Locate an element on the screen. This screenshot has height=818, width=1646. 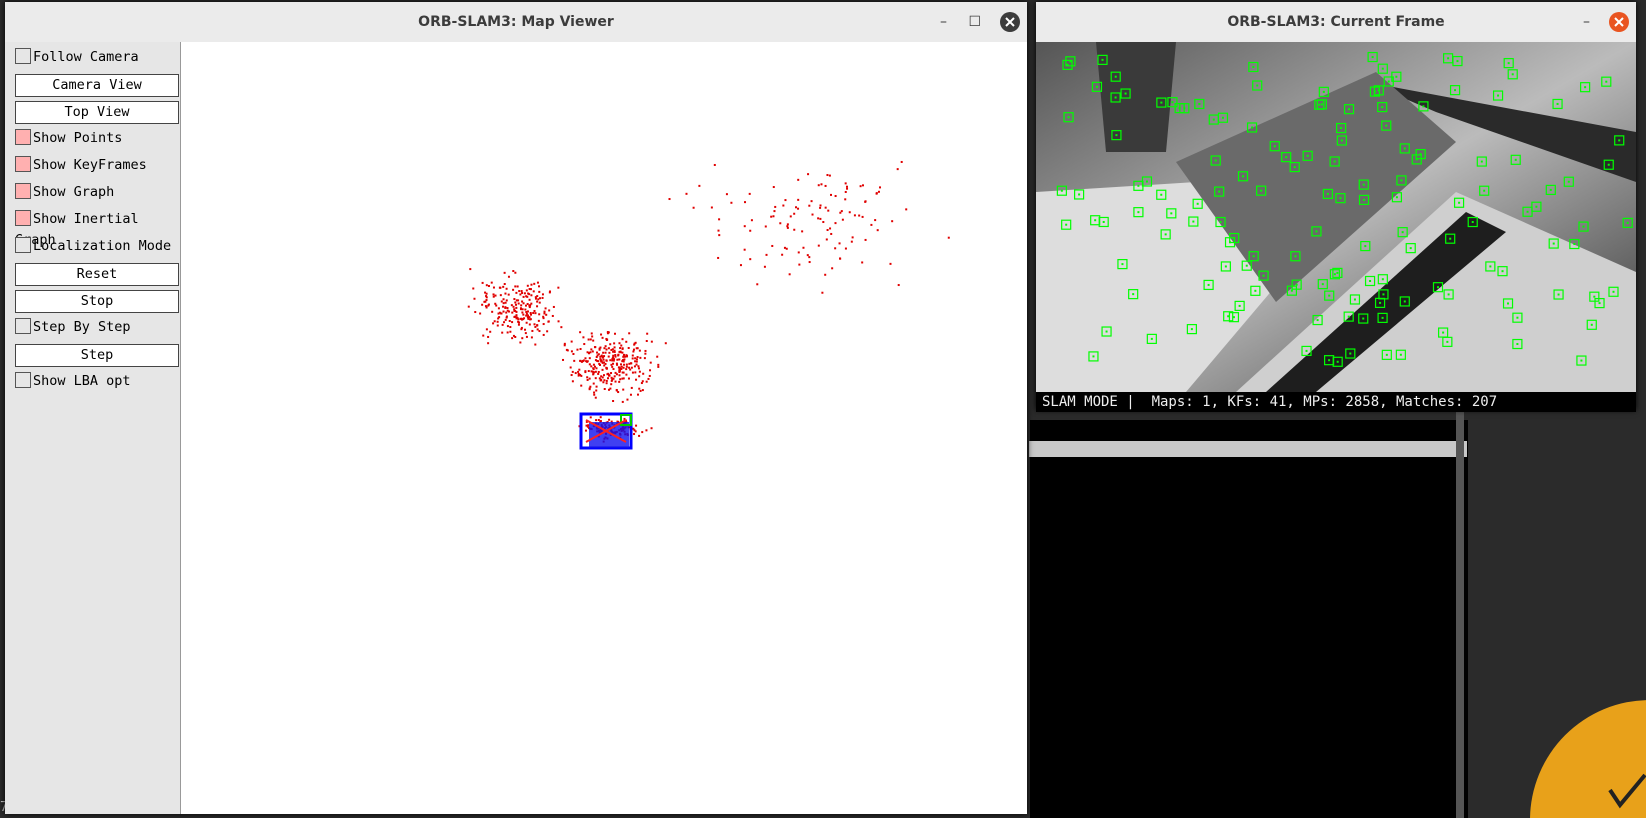
checkbox: Show LBA opt is located at coordinates (73, 381).